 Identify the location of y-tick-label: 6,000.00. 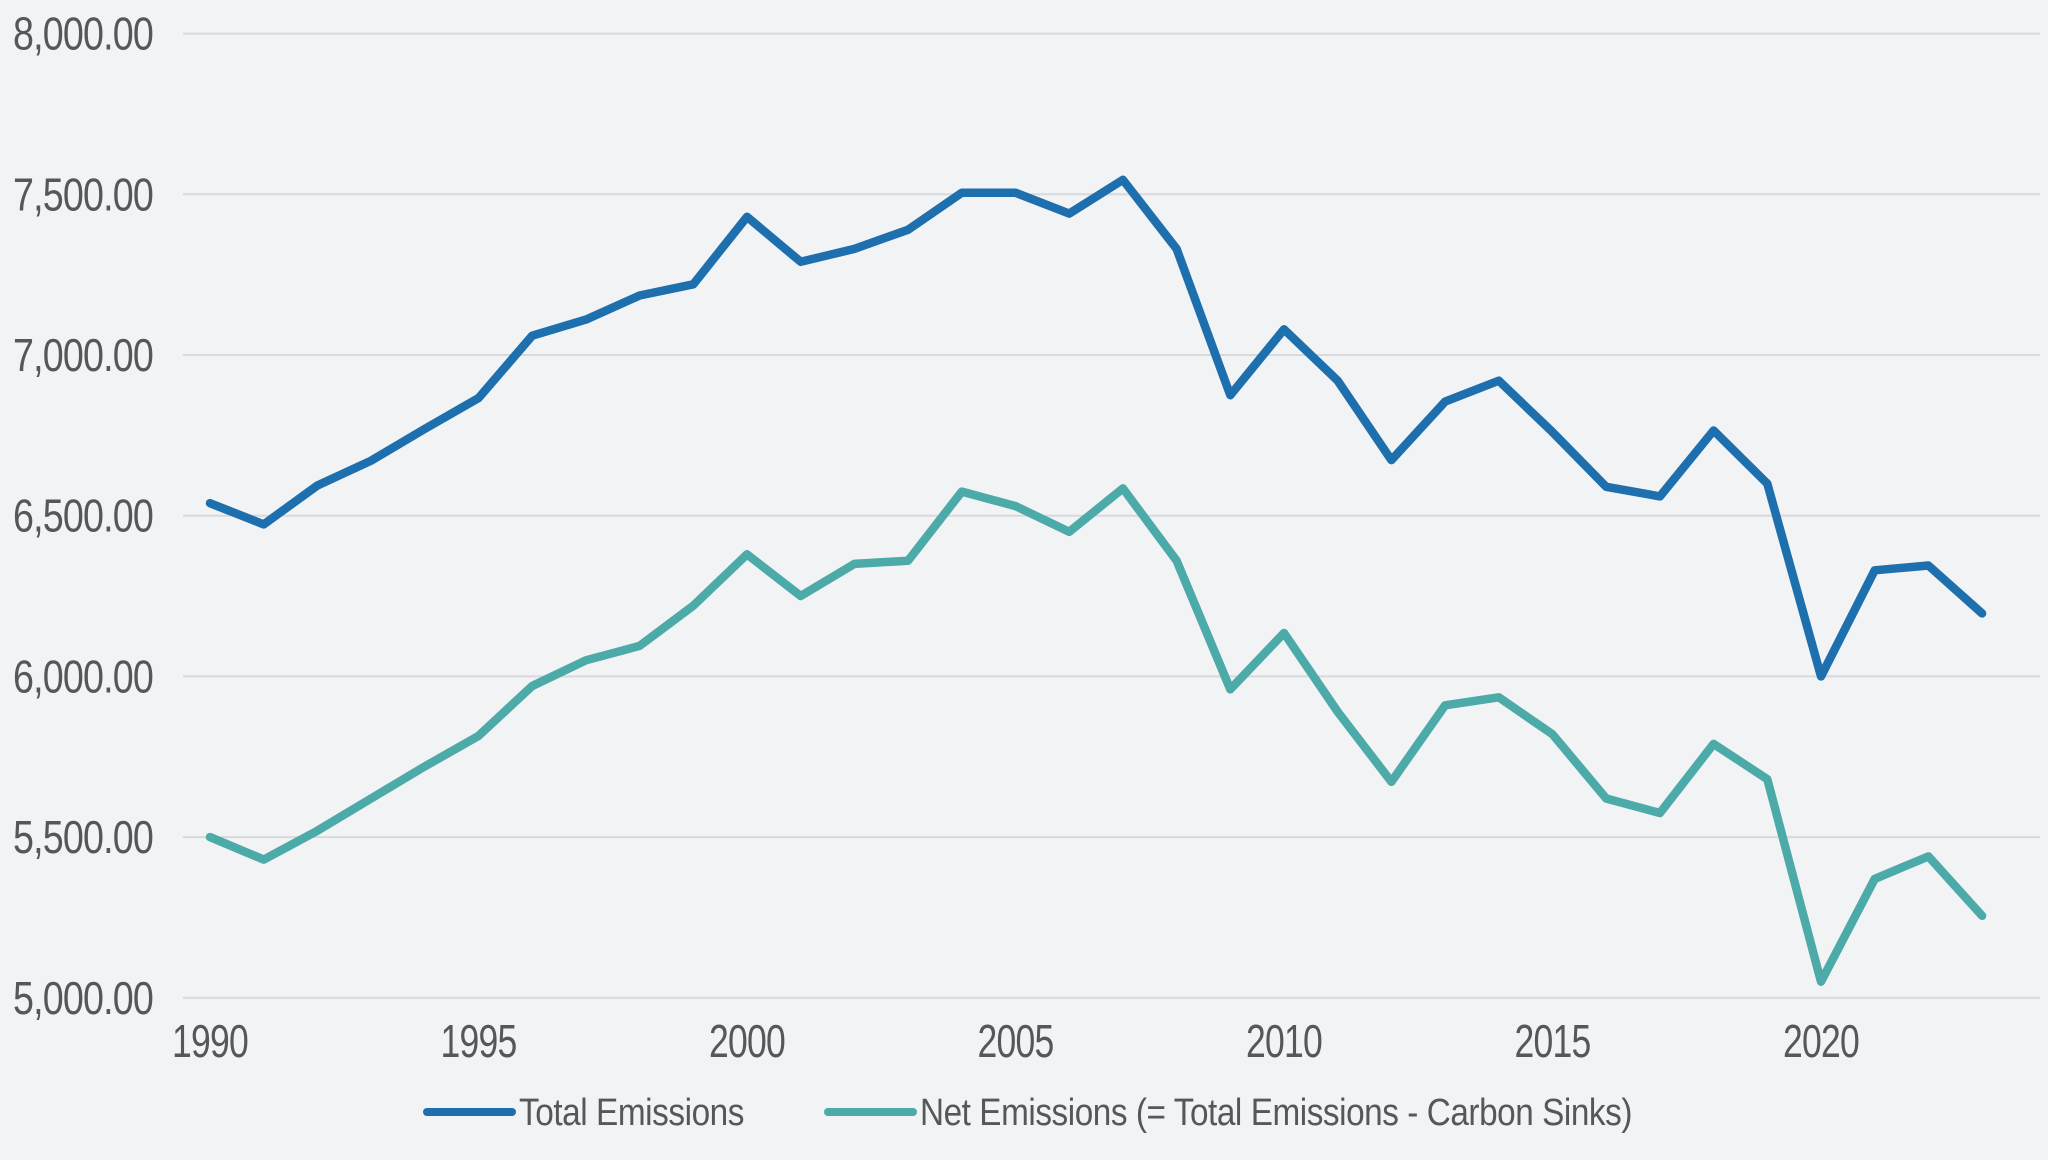
(83, 676).